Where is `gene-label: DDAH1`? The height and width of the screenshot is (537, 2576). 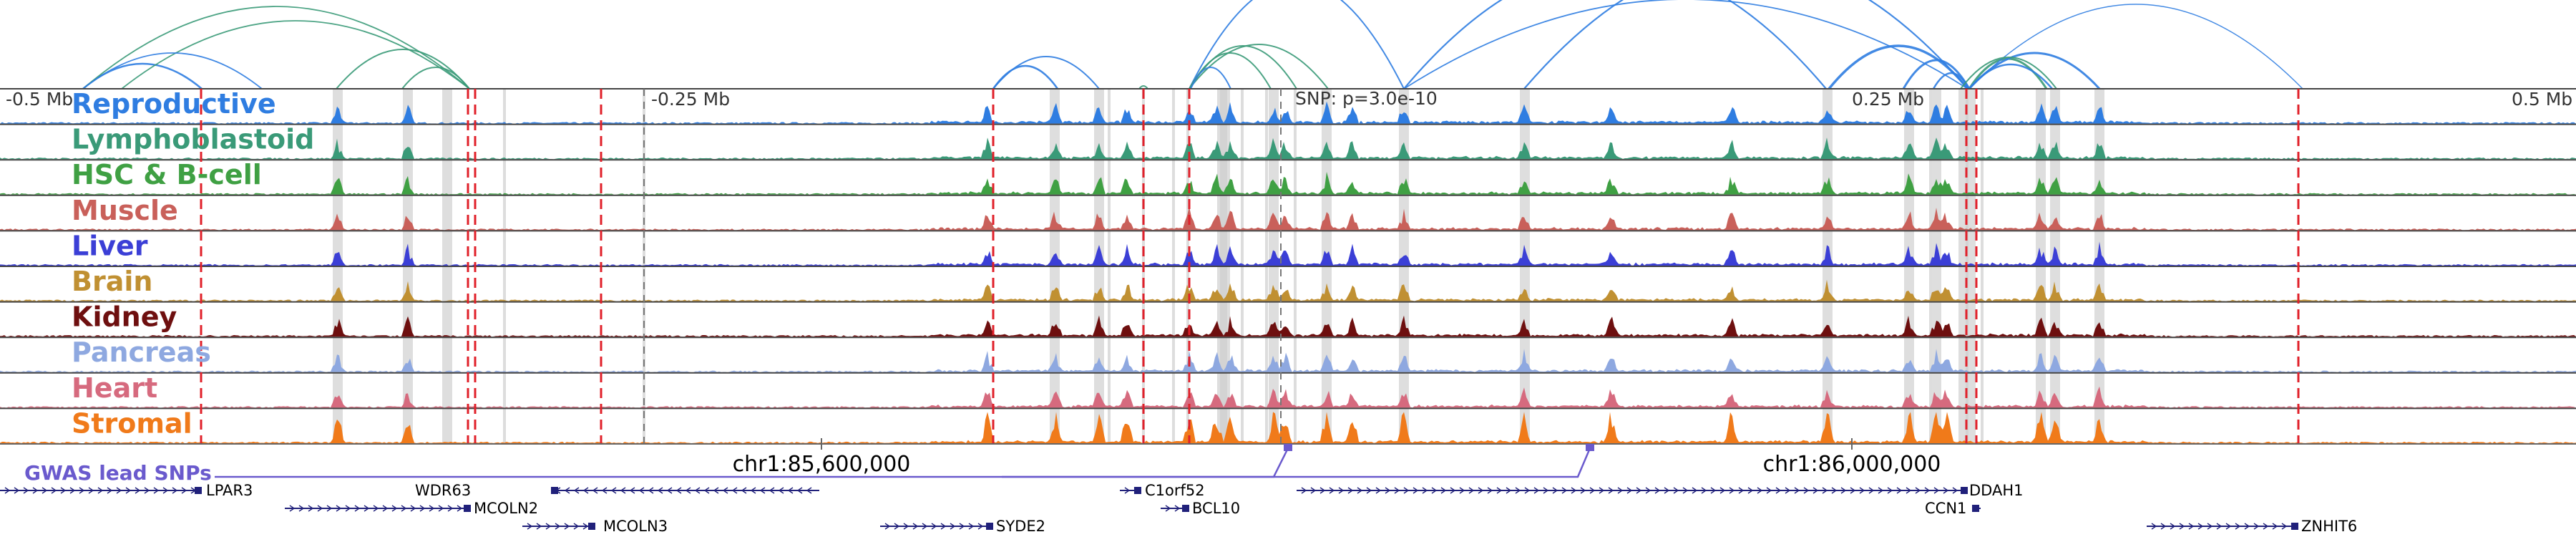
gene-label: DDAH1 is located at coordinates (1996, 490).